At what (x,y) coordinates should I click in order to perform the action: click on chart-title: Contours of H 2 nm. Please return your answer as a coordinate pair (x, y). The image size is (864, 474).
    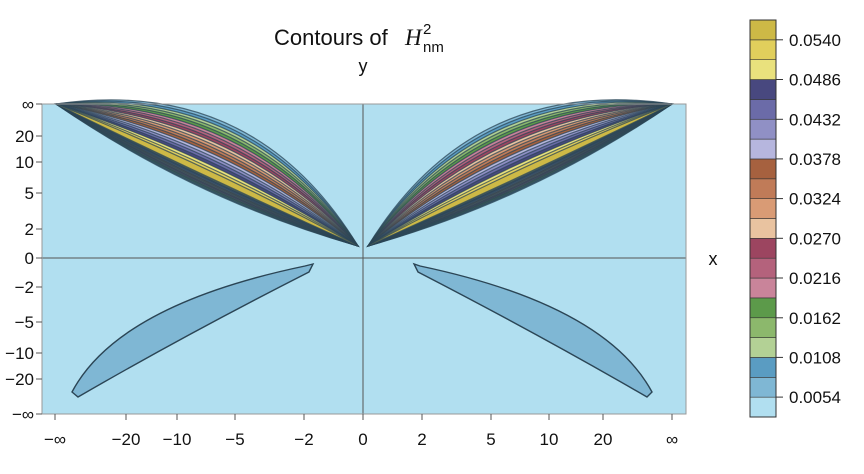
    Looking at the image, I should click on (359, 38).